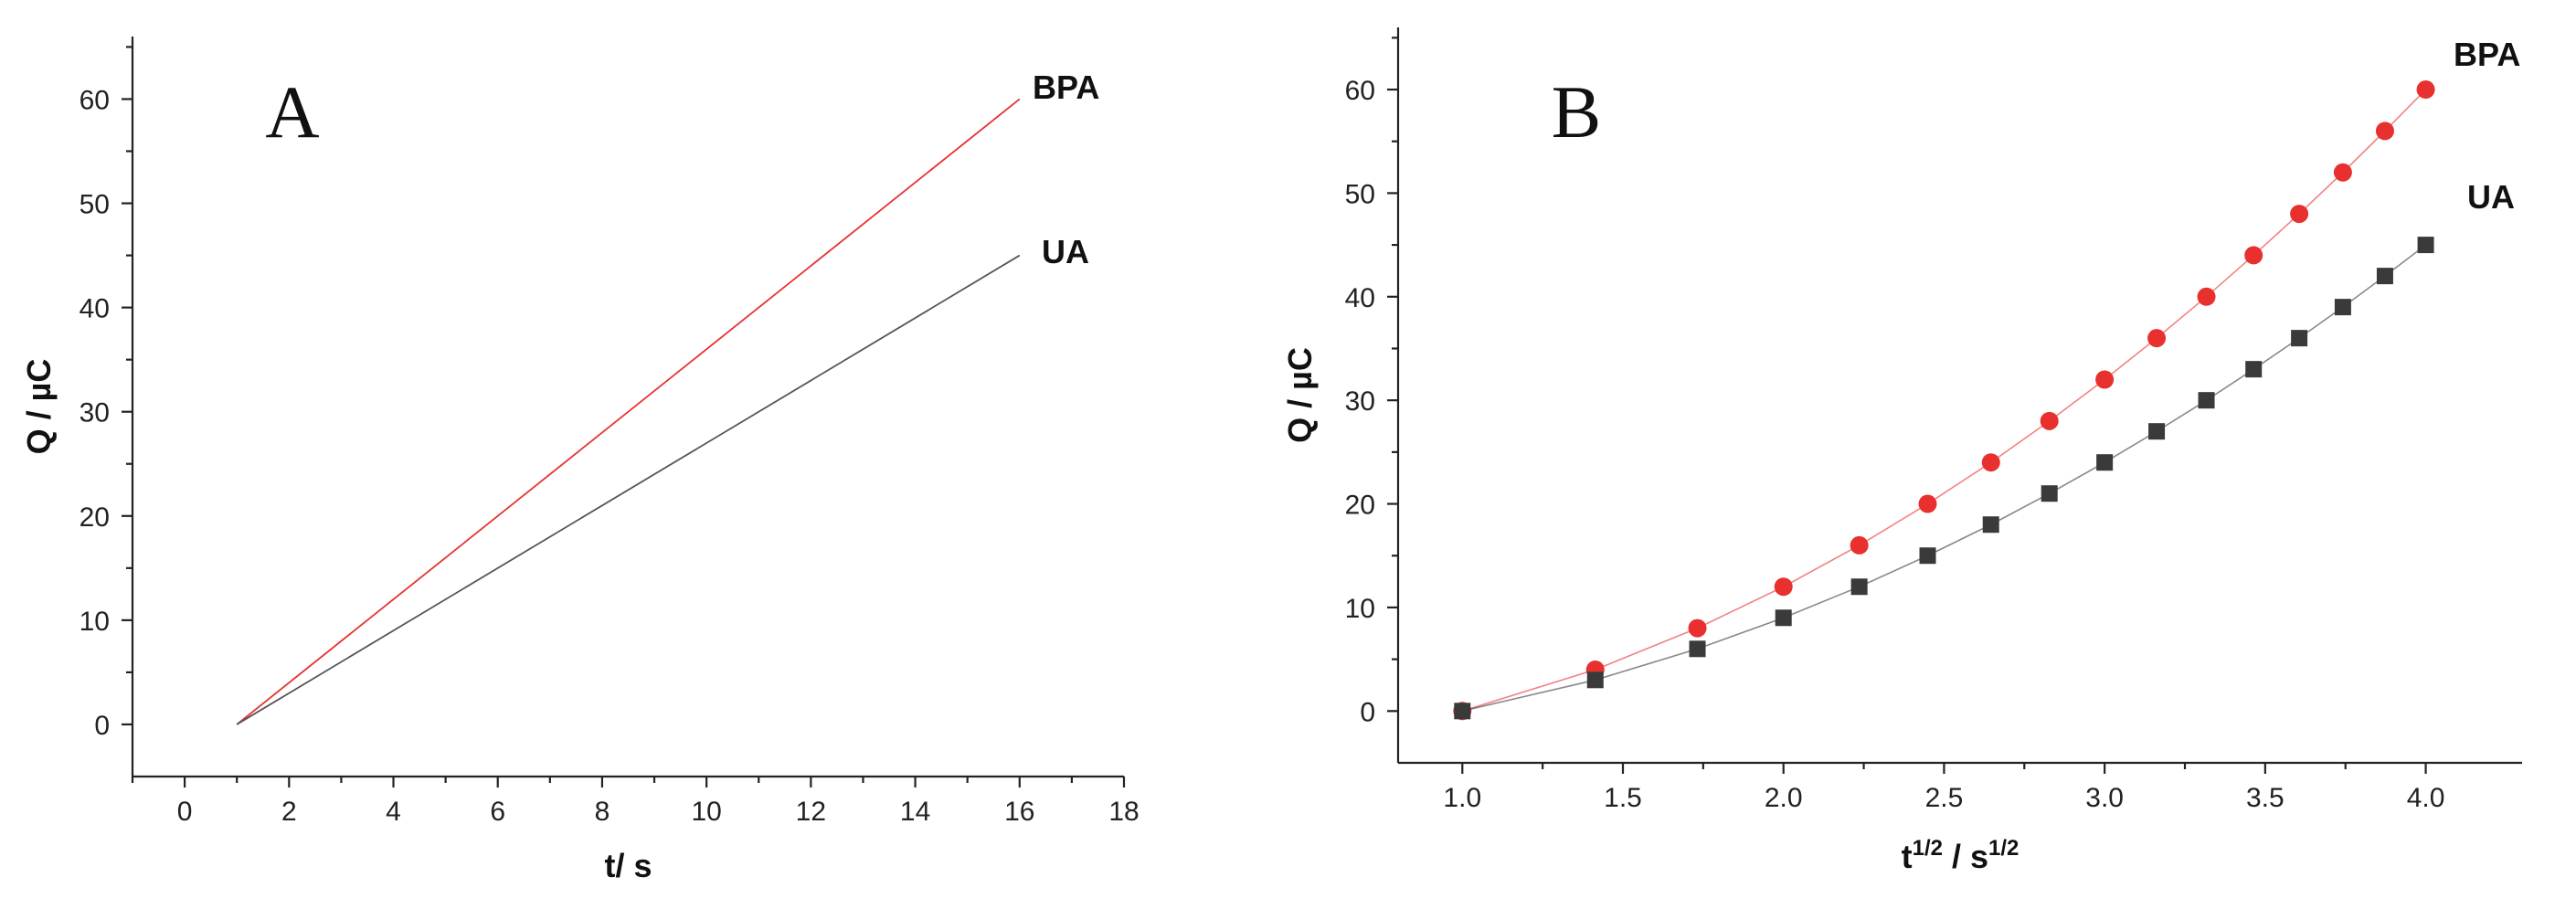  What do you see at coordinates (915, 812) in the screenshot?
I see `x-tick-label: 14` at bounding box center [915, 812].